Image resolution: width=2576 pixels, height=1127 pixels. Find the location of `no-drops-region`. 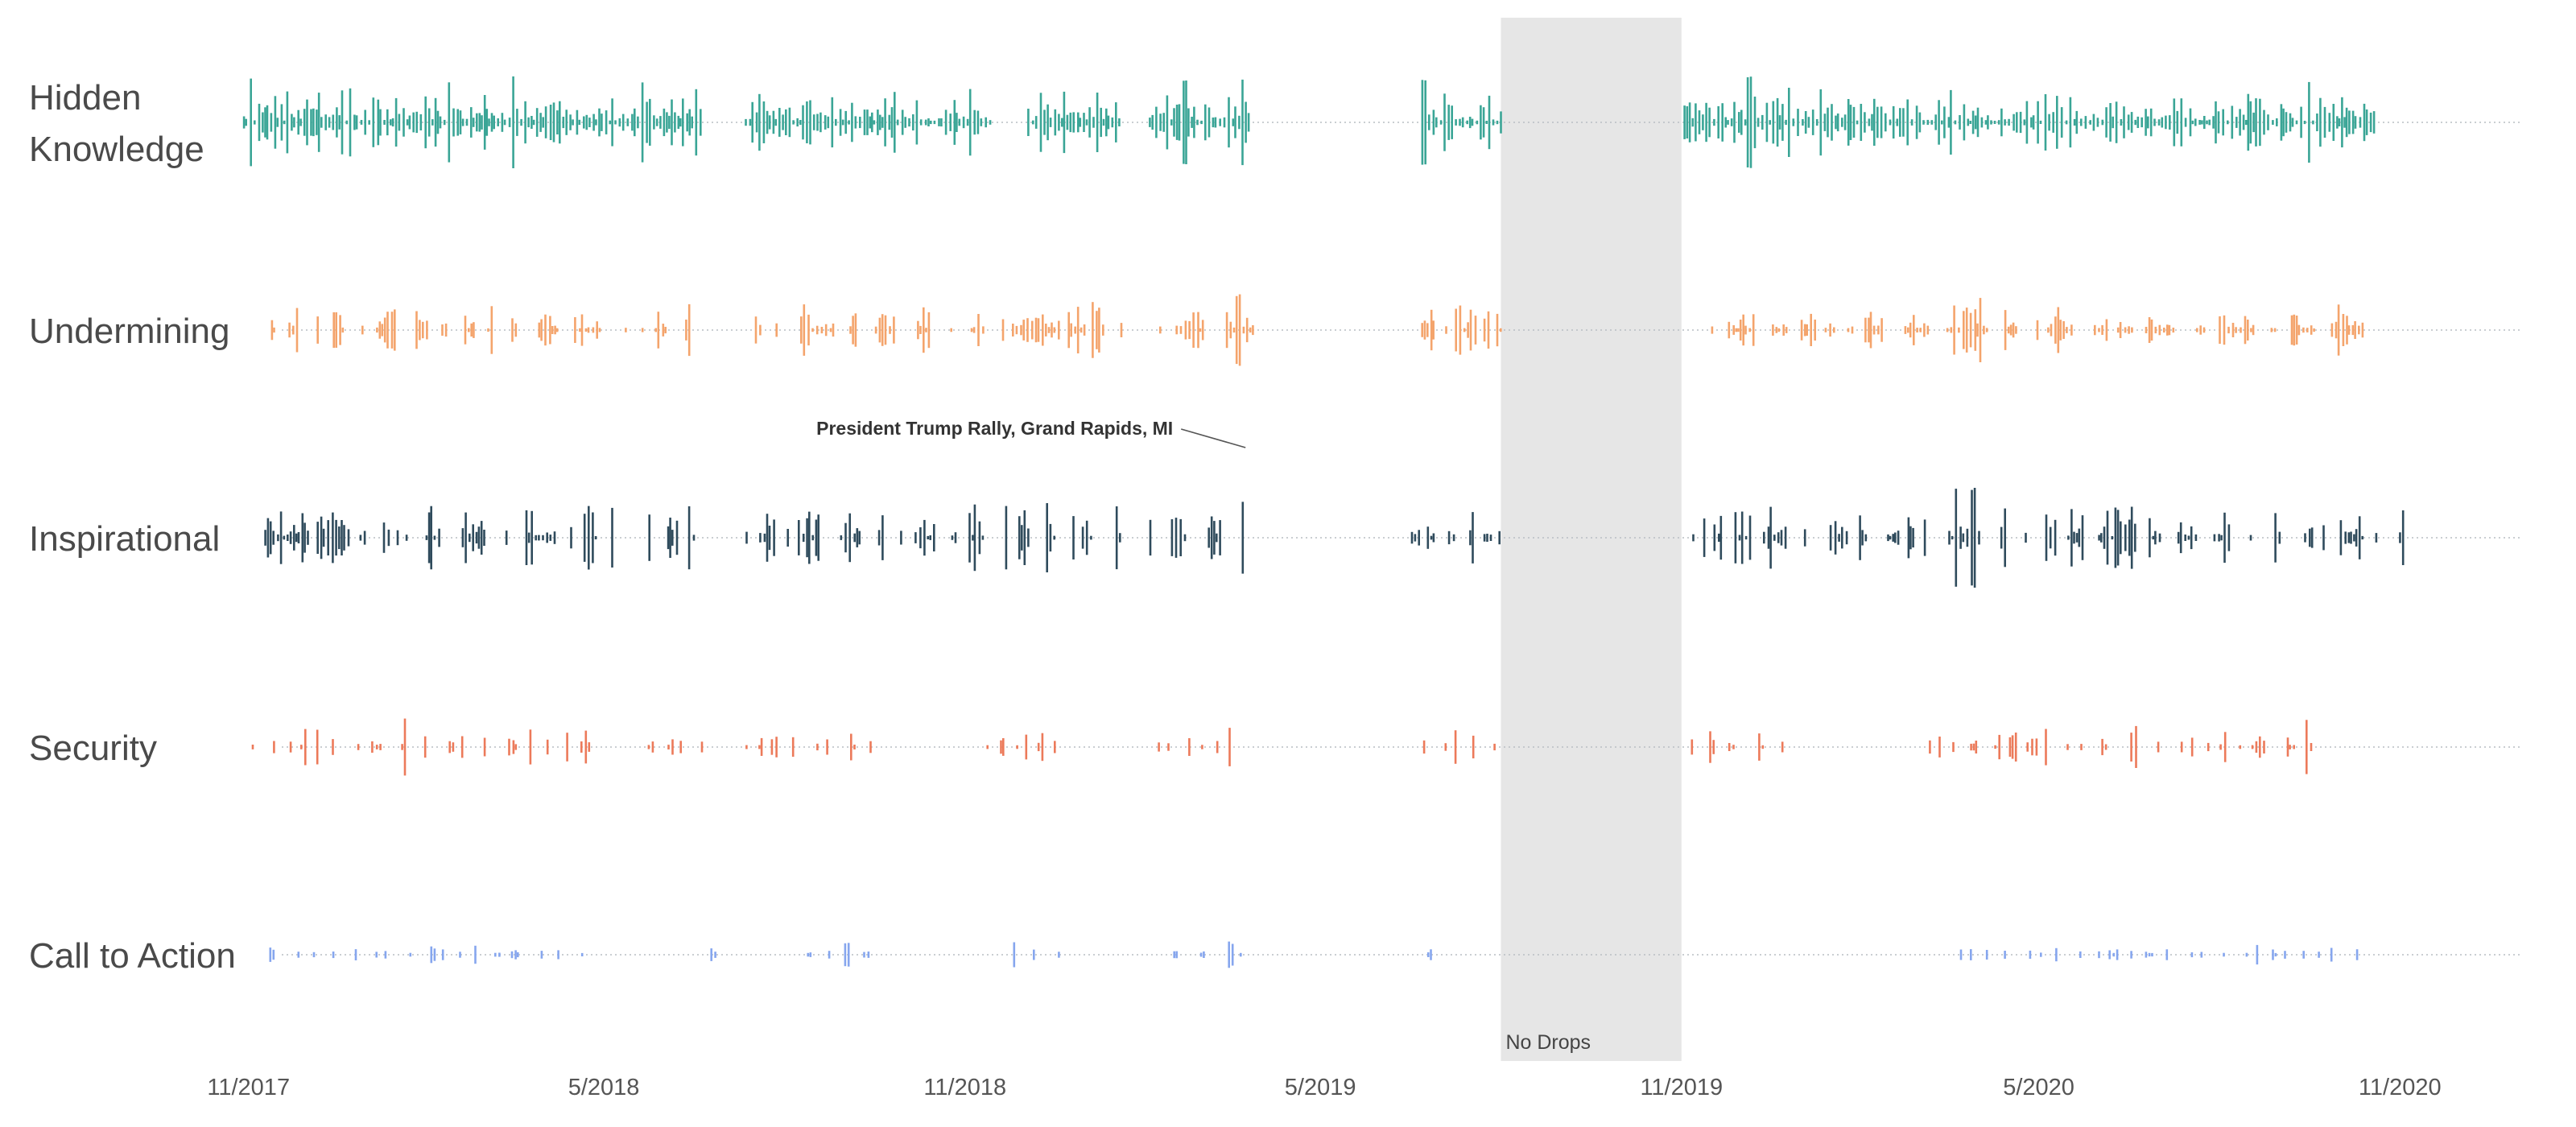

no-drops-region is located at coordinates (1591, 539).